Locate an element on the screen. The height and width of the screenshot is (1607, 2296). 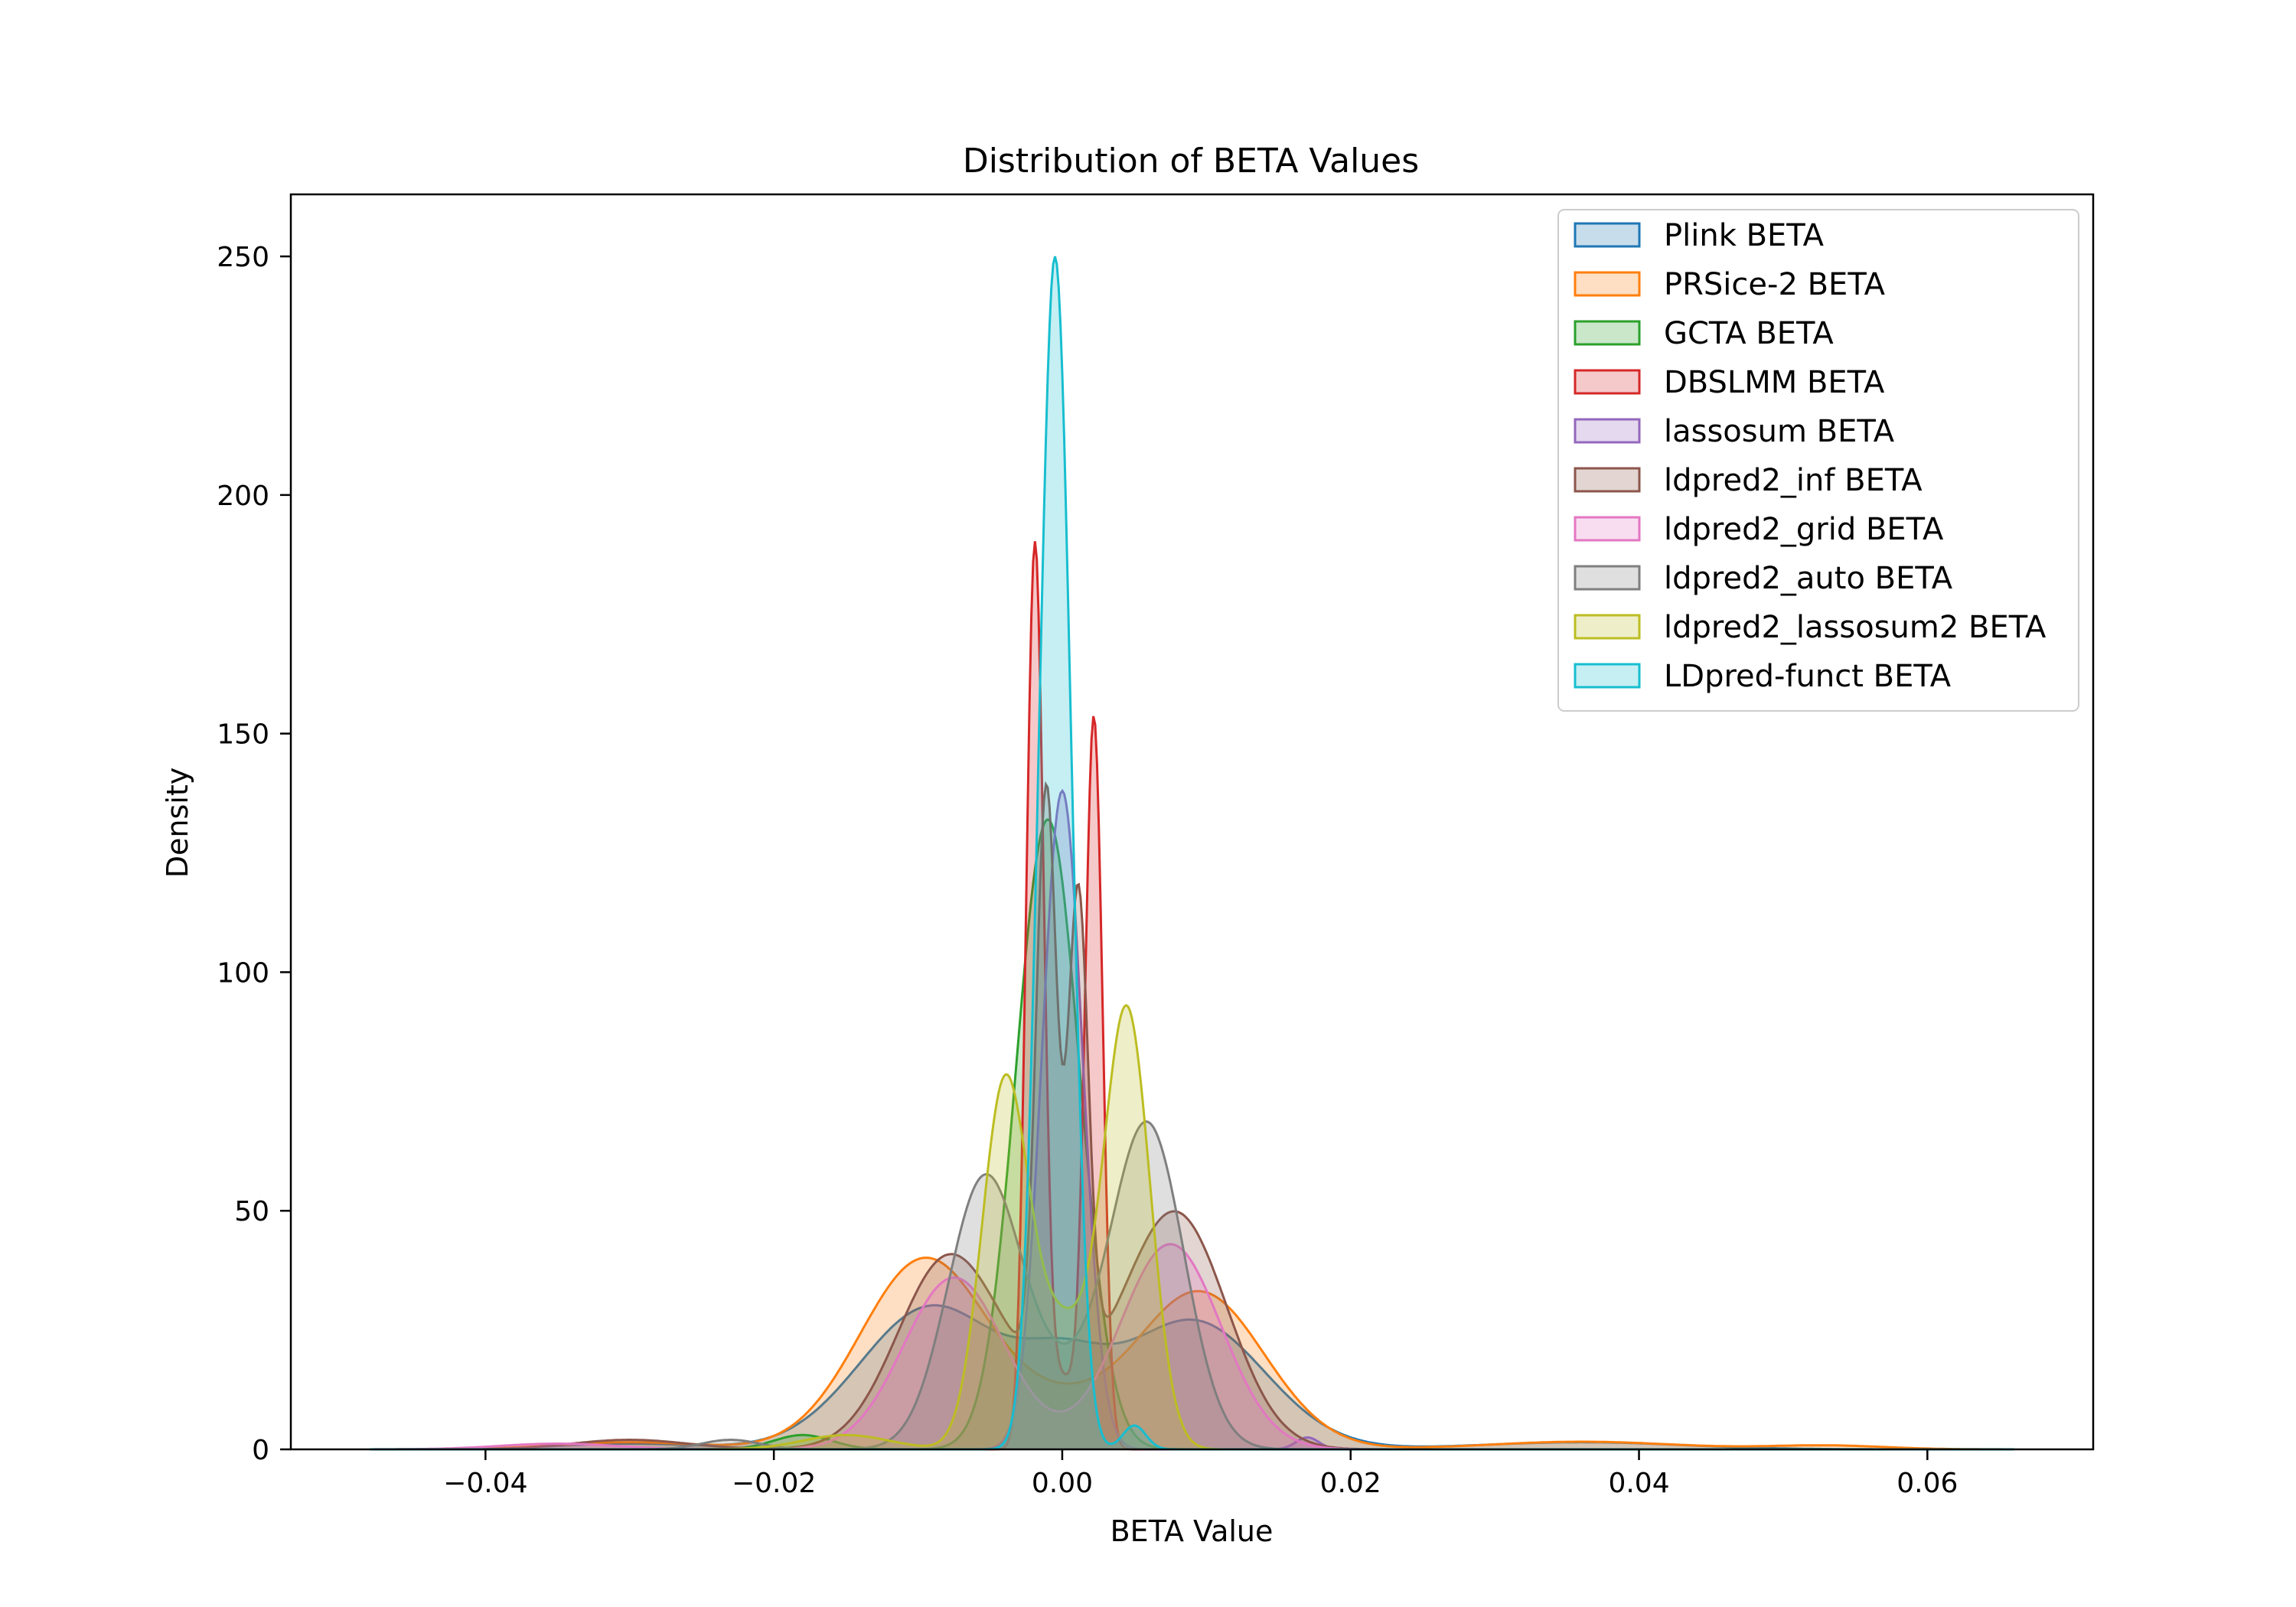
y-tick-label: 50 is located at coordinates (251, 1211).